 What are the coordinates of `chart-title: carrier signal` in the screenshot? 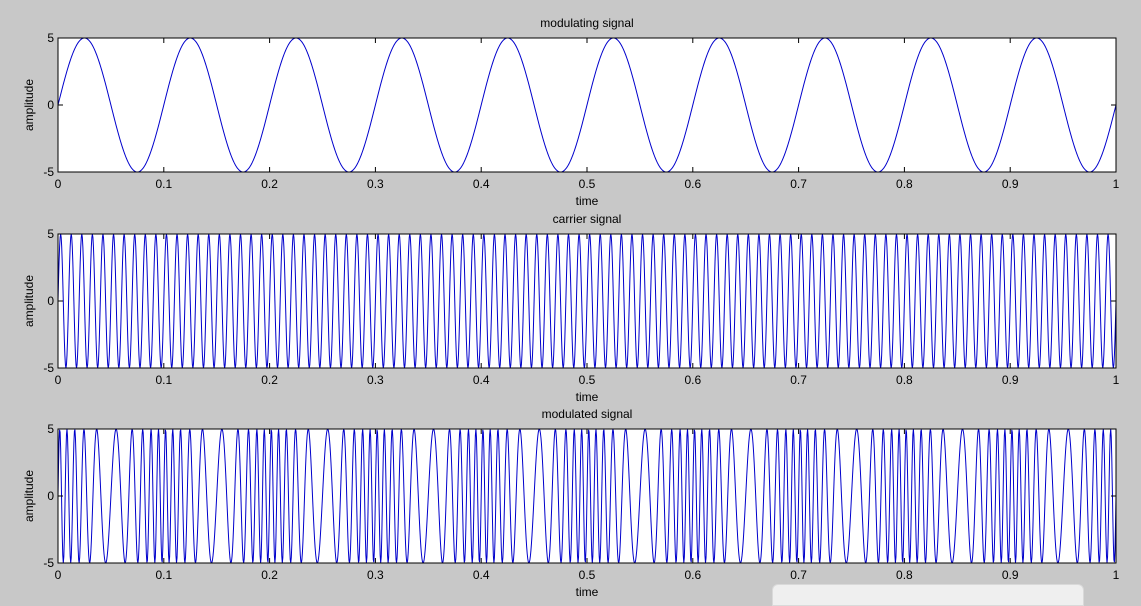 It's located at (587, 219).